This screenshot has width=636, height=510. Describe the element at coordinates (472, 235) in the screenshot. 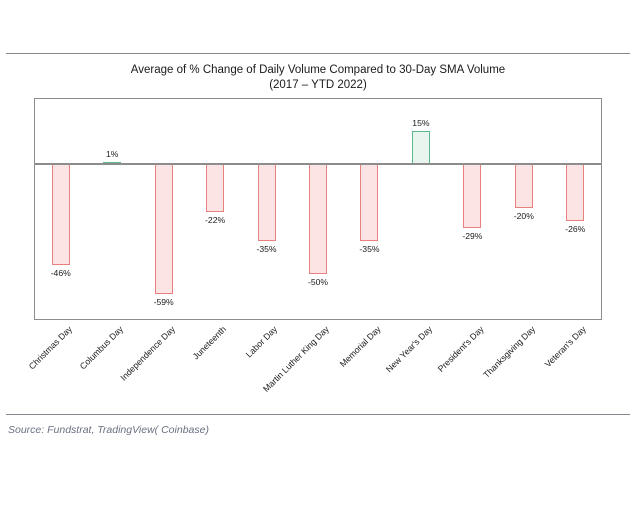

I see `value-label-president-s-day: -29%` at that location.